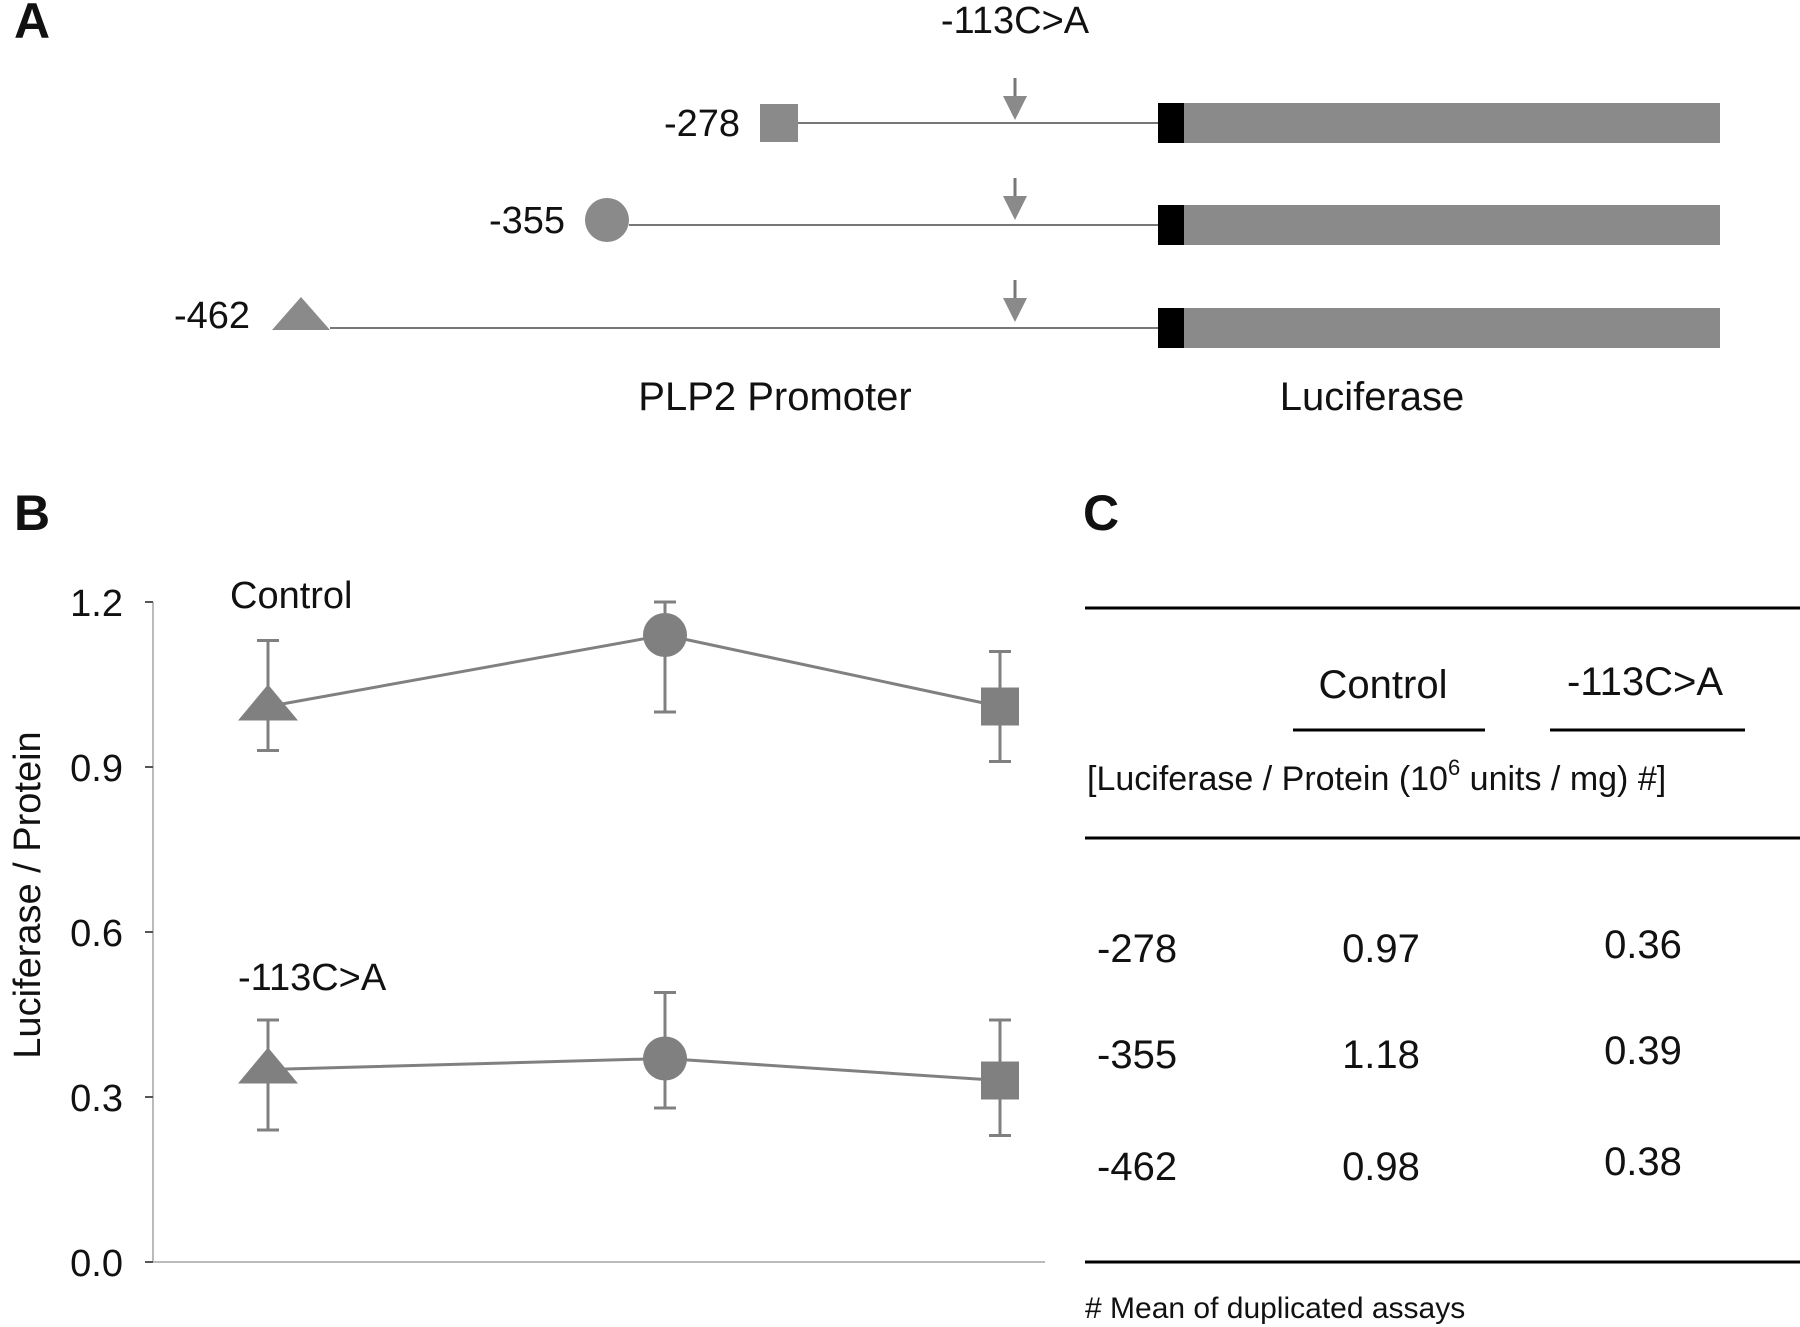  Describe the element at coordinates (1383, 685) in the screenshot. I see `header-control: Control` at that location.